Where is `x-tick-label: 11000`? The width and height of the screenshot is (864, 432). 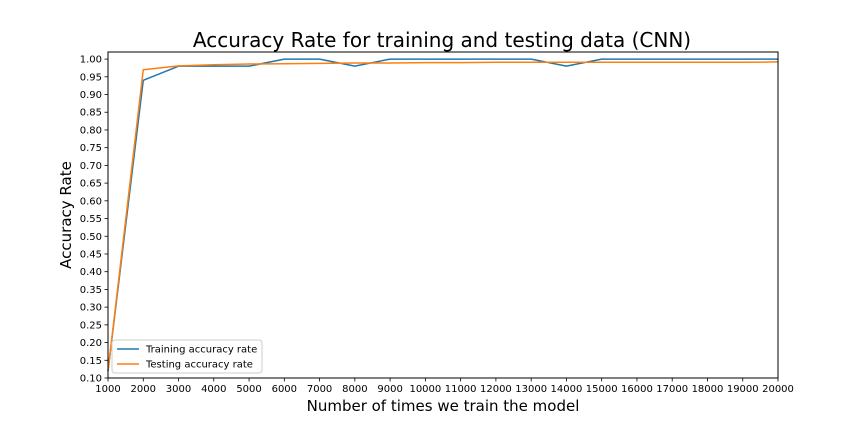
x-tick-label: 11000 is located at coordinates (461, 389).